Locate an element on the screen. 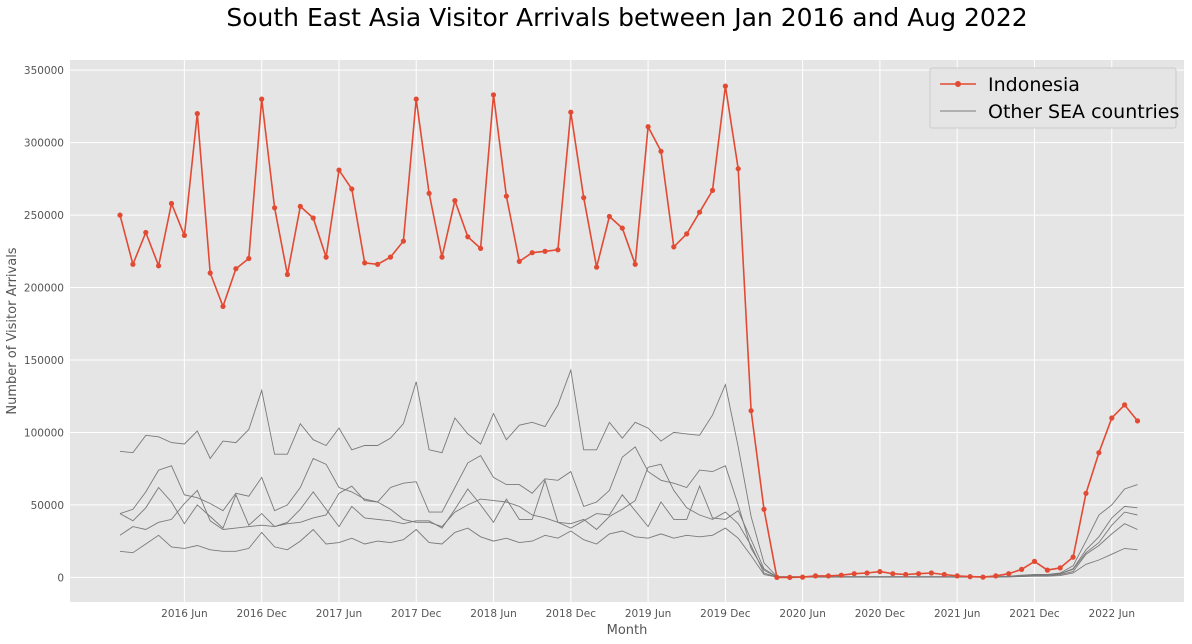 The image size is (1192, 644). y-tick-label: 350000 is located at coordinates (44, 71).